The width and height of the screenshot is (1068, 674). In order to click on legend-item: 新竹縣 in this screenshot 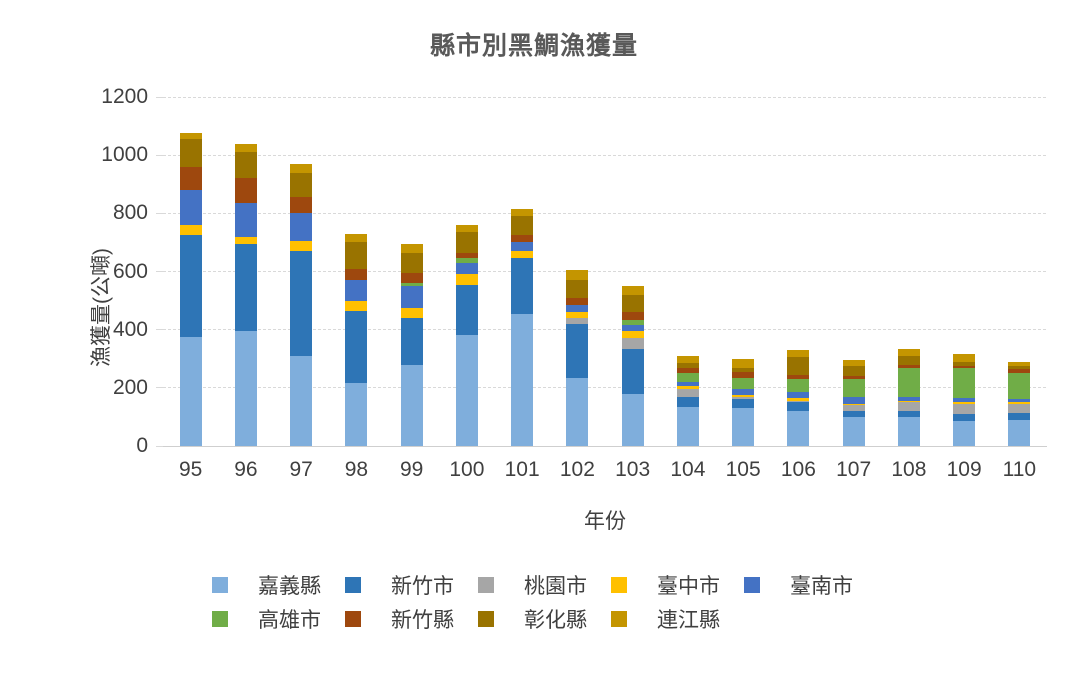, I will do `click(411, 619)`.